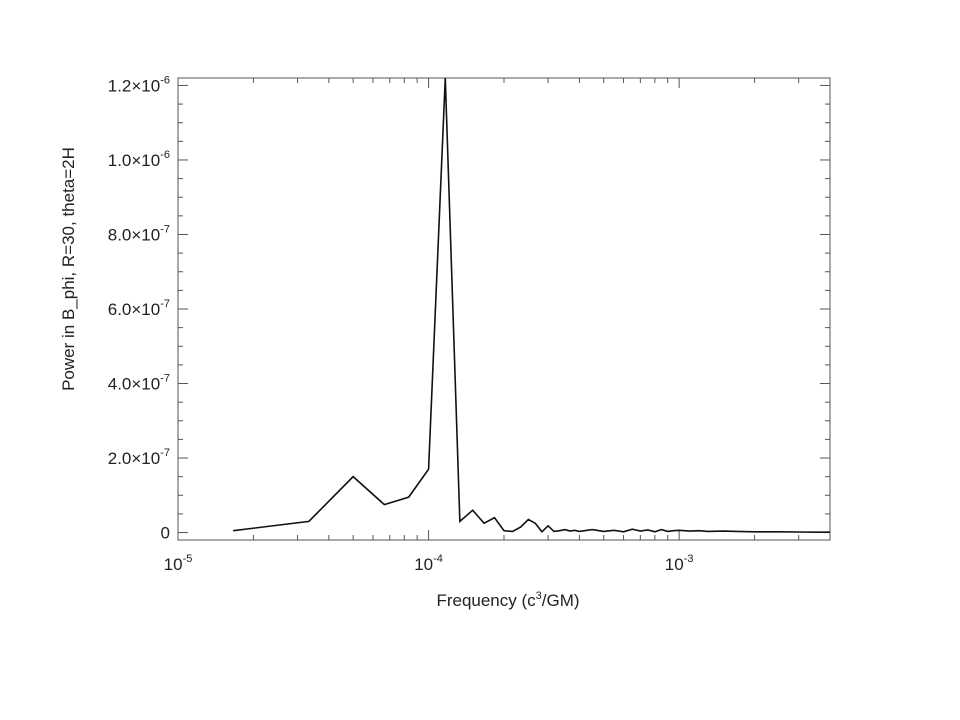 Image resolution: width=960 pixels, height=720 pixels. I want to click on y-tick-label: 2.0×10⁻⁷, so click(139, 457).